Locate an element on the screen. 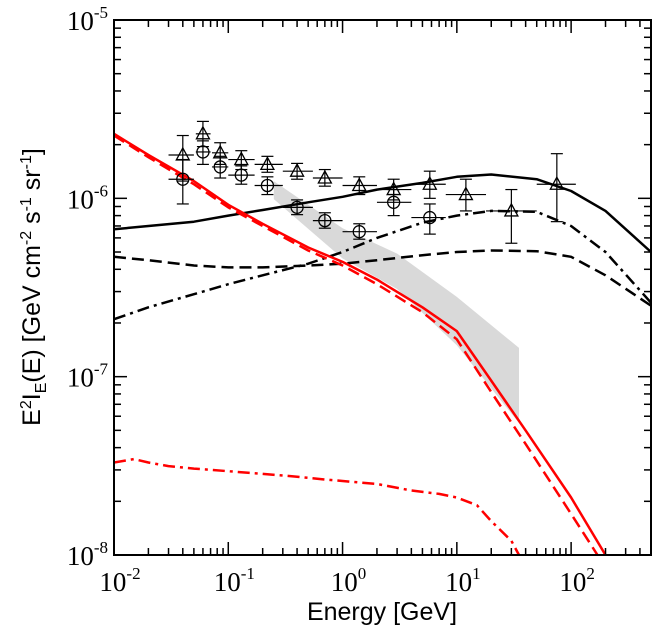  y-tick-label: 10⁻⁵ is located at coordinates (87, 19).